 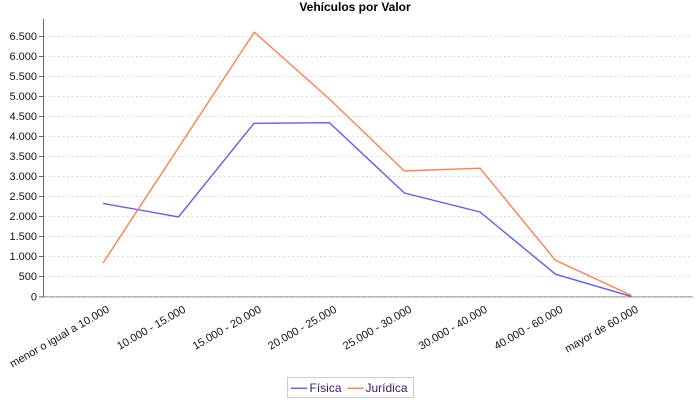 I want to click on svg-text: 1.000, so click(x=23, y=257).